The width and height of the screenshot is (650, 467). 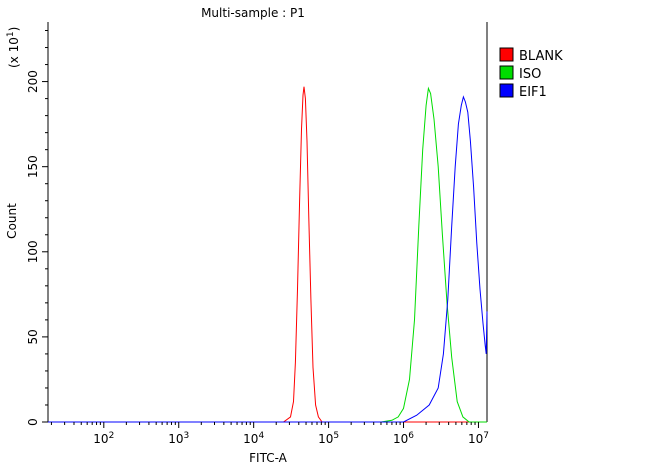 What do you see at coordinates (533, 92) in the screenshot?
I see `legend-label: EIF1` at bounding box center [533, 92].